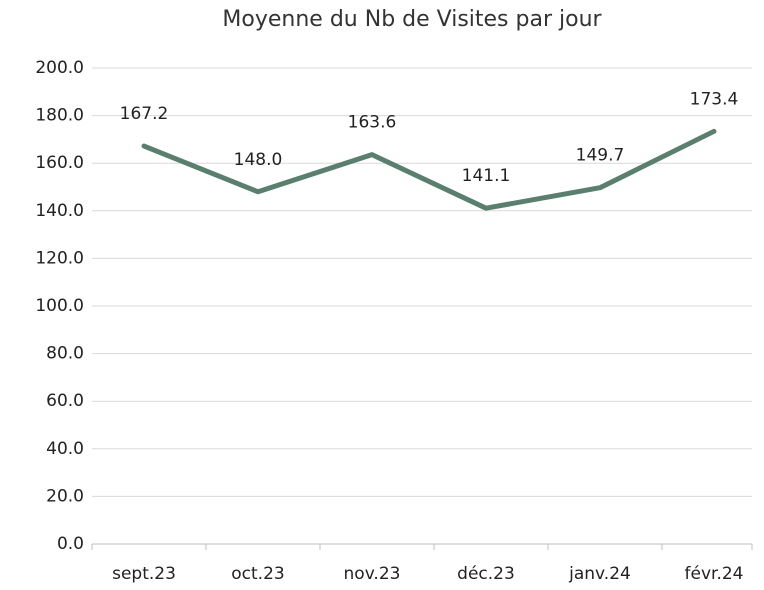 This screenshot has height=590, width=764. Describe the element at coordinates (59, 116) in the screenshot. I see `y-tick-label: 180.0` at that location.